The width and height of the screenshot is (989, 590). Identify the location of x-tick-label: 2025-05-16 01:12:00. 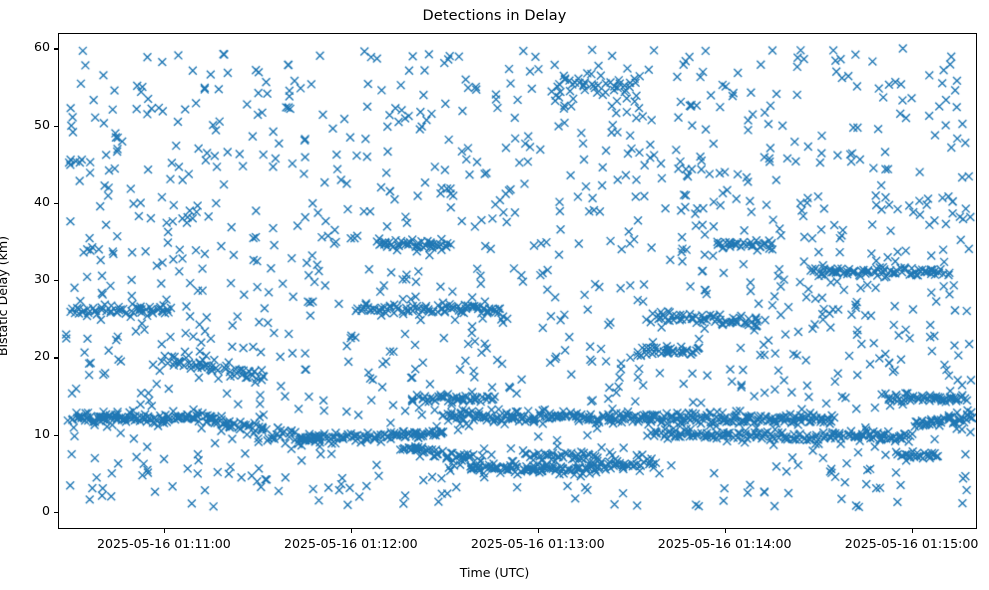
(350, 543).